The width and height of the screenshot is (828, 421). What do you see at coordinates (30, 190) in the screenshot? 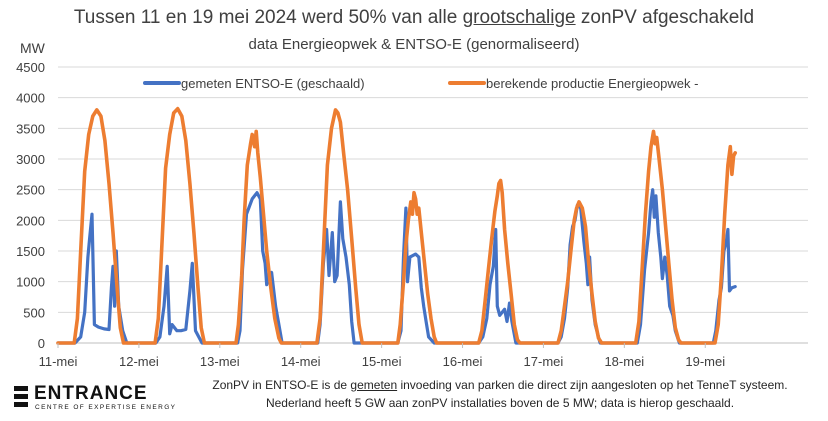
I see `y-tick-label: 2500` at bounding box center [30, 190].